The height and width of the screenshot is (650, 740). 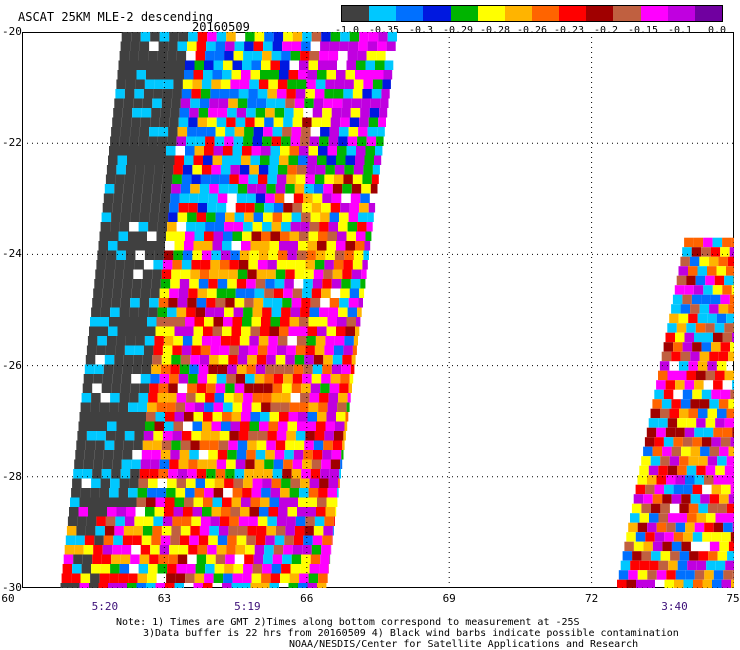 I want to click on time-label: 3:40, so click(x=674, y=606).